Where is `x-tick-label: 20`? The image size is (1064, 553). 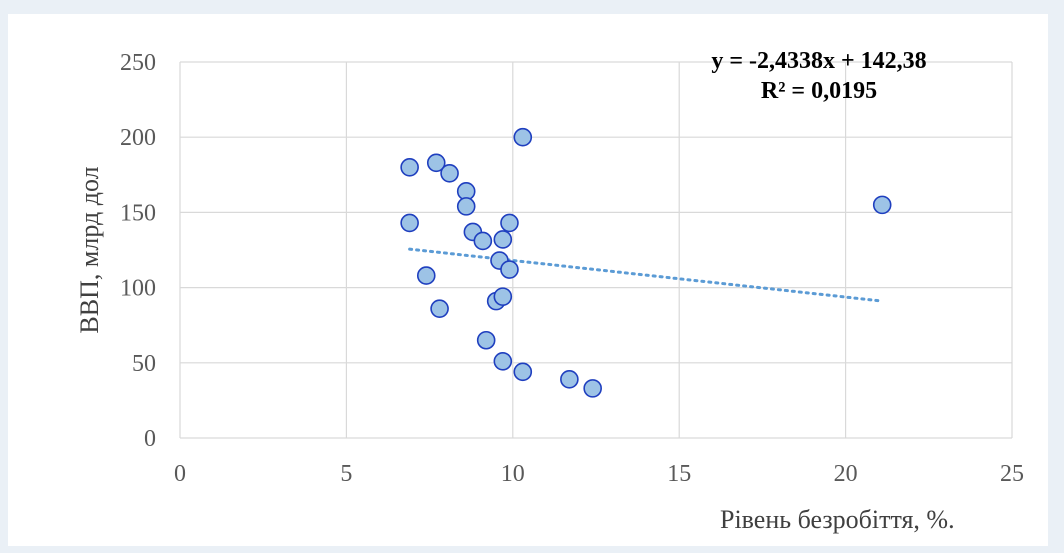 x-tick-label: 20 is located at coordinates (846, 474).